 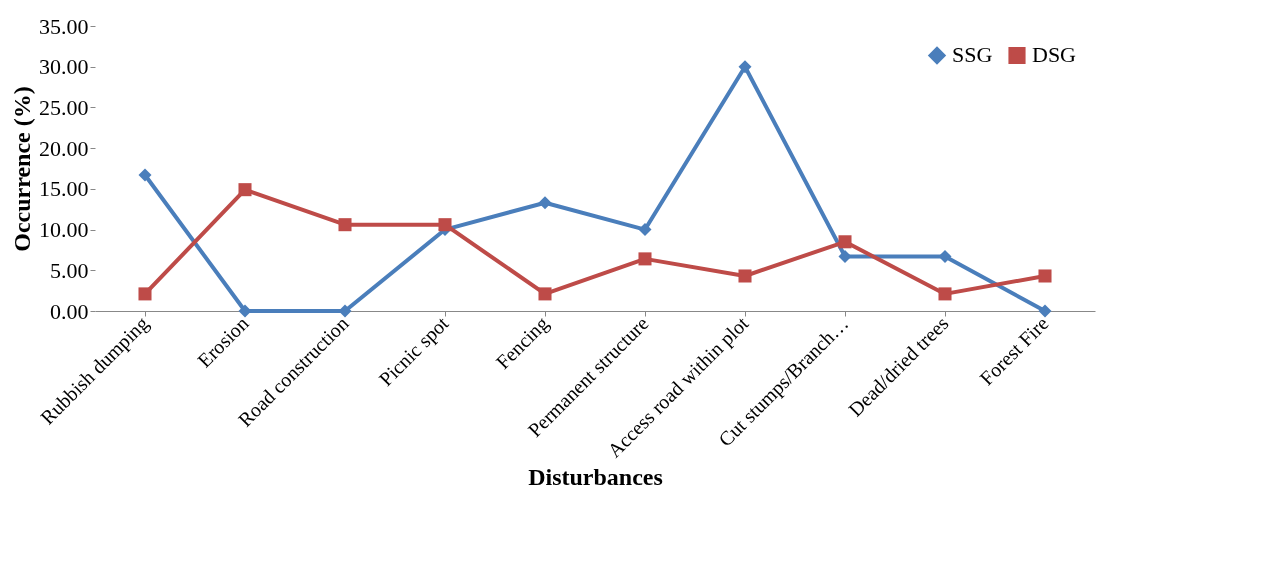 What do you see at coordinates (64, 107) in the screenshot?
I see `y-tick-label: 25.00` at bounding box center [64, 107].